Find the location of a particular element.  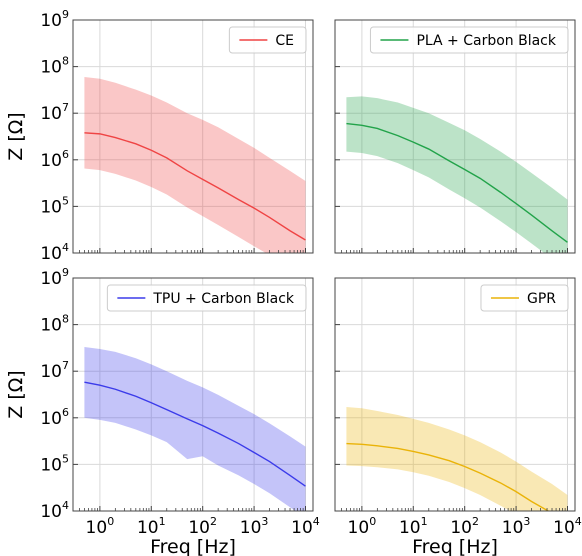

legend-label: GPR is located at coordinates (541, 299).